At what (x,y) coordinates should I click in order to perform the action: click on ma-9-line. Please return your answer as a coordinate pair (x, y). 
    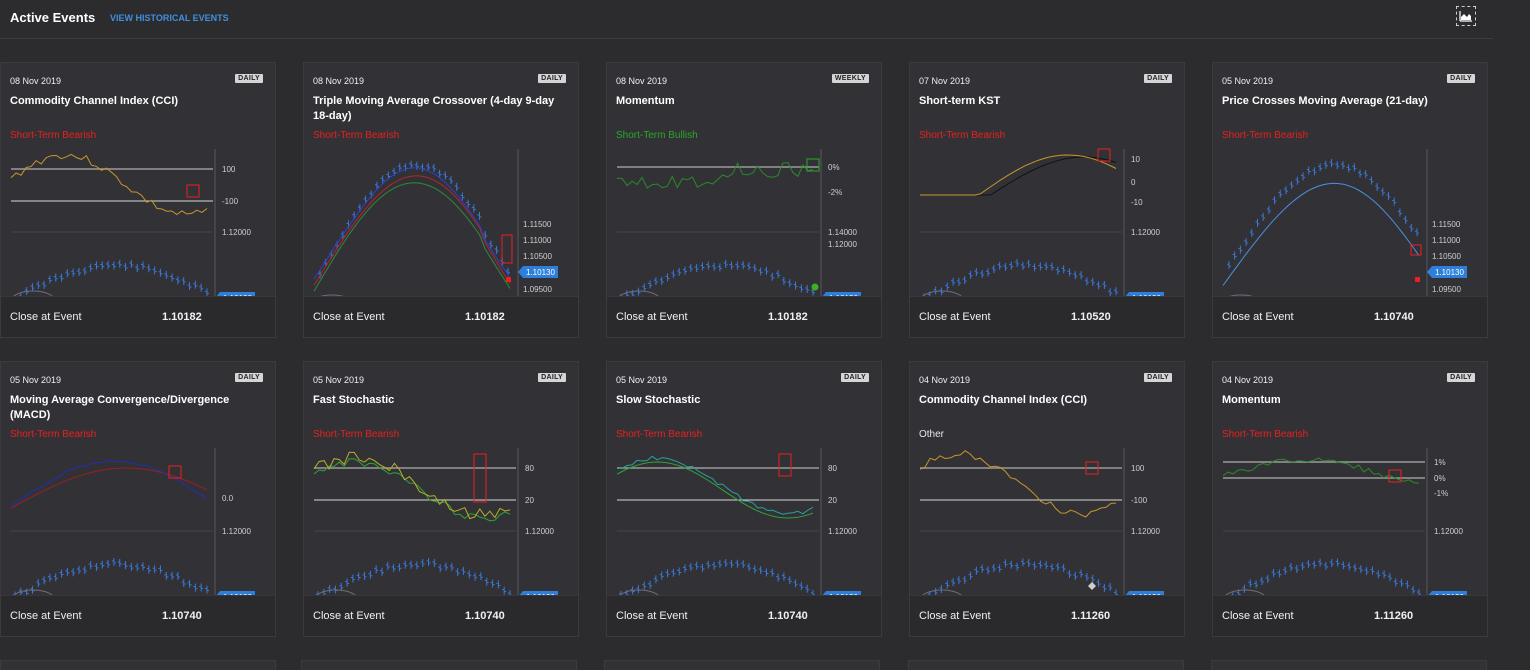
    Looking at the image, I should click on (412, 230).